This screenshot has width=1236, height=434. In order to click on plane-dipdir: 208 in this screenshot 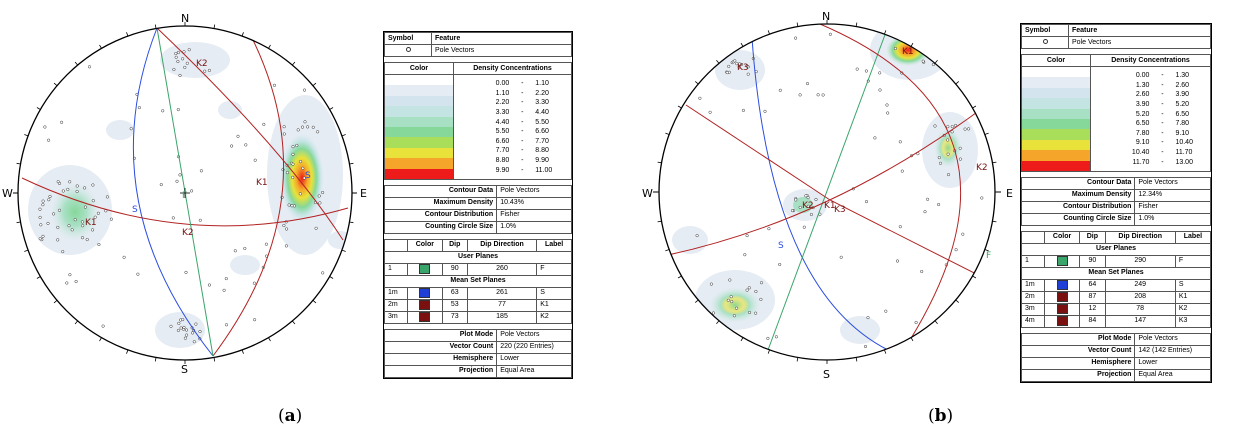, I will do `click(1140, 297)`.